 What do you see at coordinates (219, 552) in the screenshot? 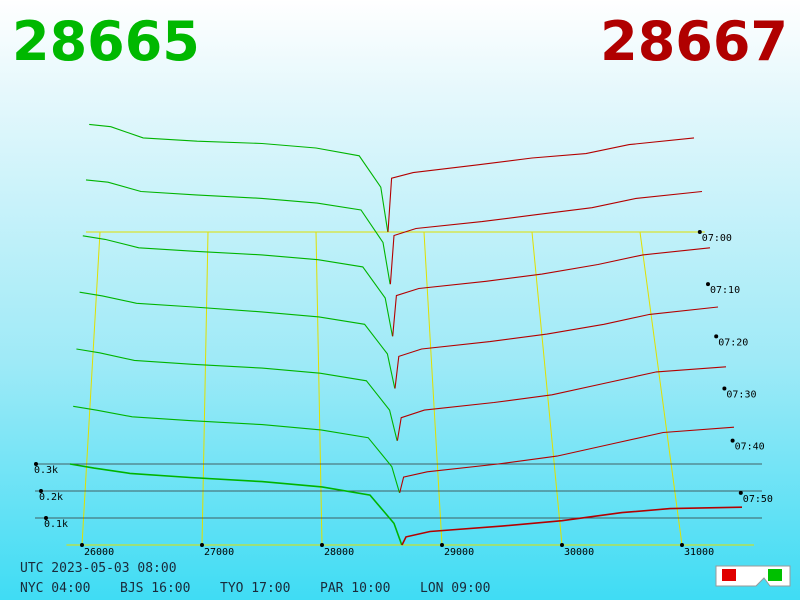
I see `price-tick-label: 27000` at bounding box center [219, 552].